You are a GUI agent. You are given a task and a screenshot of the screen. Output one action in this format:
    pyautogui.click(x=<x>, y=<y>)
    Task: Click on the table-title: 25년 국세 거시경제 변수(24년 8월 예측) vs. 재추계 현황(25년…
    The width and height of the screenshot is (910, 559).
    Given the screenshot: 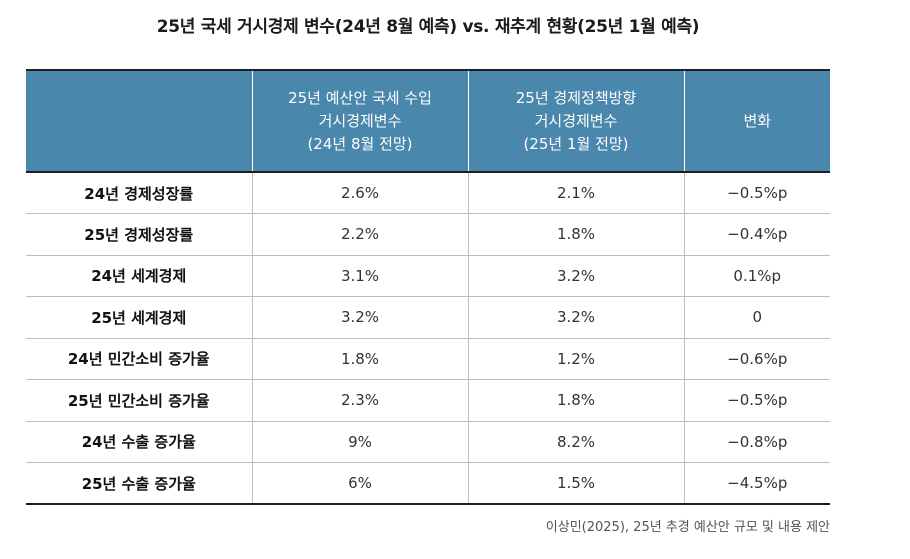 What is the action you would take?
    pyautogui.click(x=428, y=27)
    